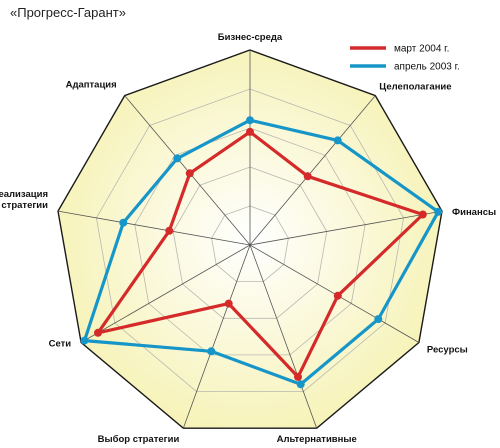 This screenshot has height=448, width=500. I want to click on axis-label: Адаптация, so click(91, 85).